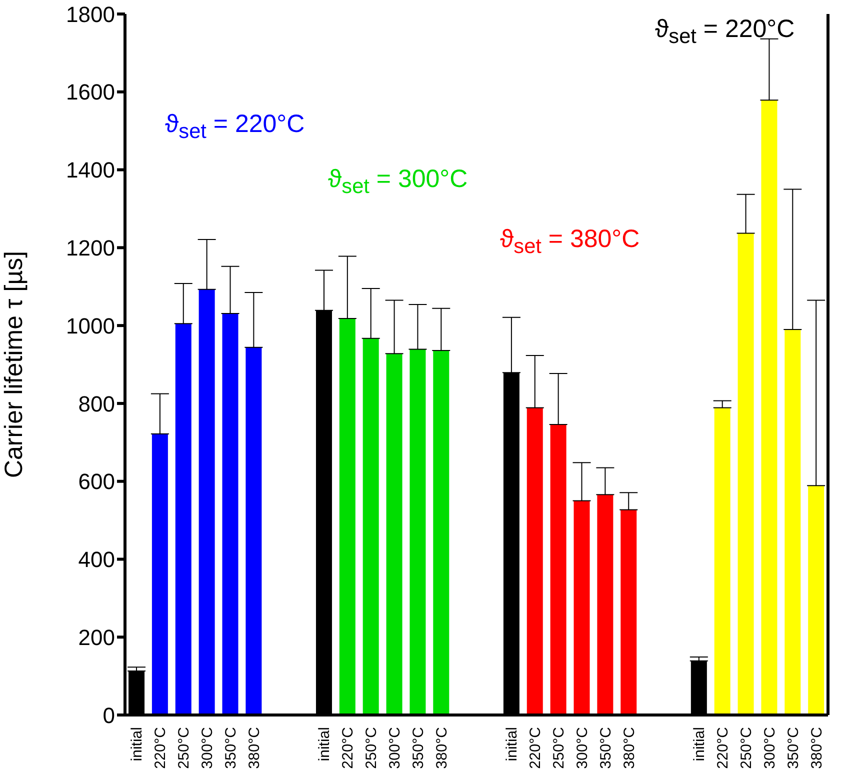 This screenshot has width=843, height=783. What do you see at coordinates (96, 481) in the screenshot?
I see `y-tick-label: 600` at bounding box center [96, 481].